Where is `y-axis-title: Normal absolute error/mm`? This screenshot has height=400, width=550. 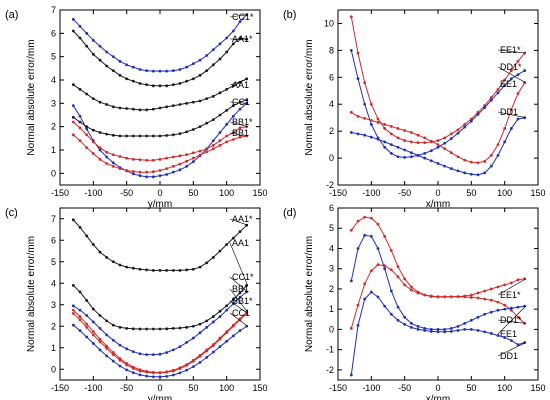
y-axis-title: Normal absolute error/mm is located at coordinates (31, 97).